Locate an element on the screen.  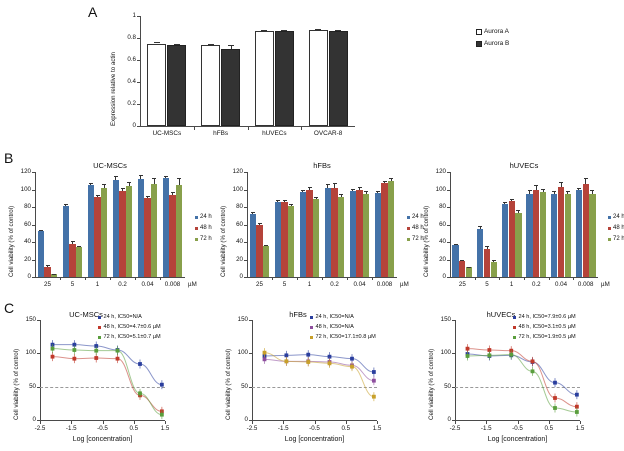
panel-a-error-cap is located at coordinates (338, 31).